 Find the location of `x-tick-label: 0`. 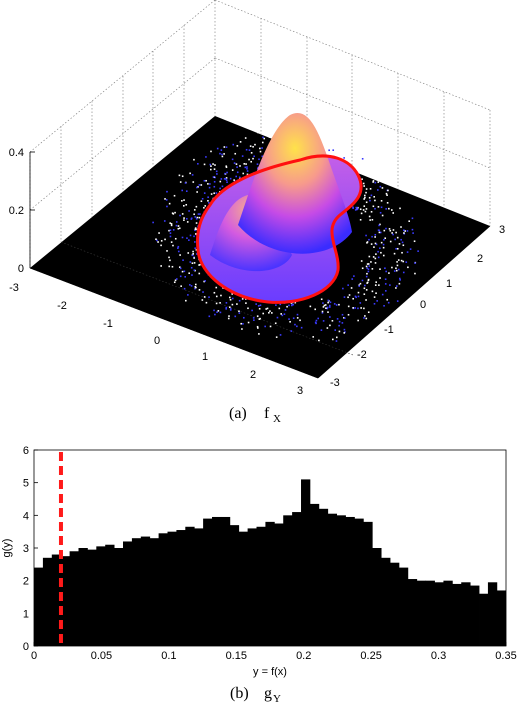

x-tick-label: 0 is located at coordinates (34, 656).